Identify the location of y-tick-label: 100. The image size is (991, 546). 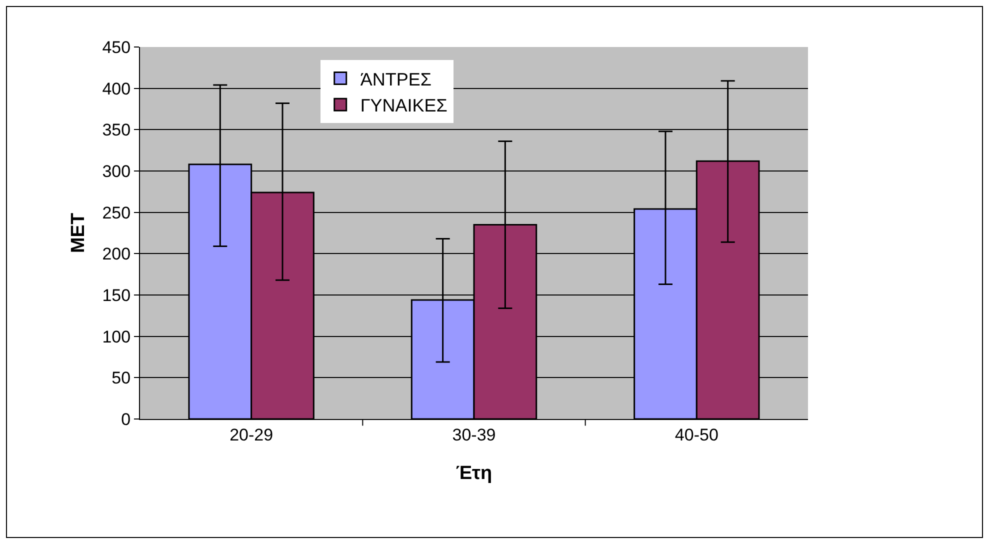
(116, 336).